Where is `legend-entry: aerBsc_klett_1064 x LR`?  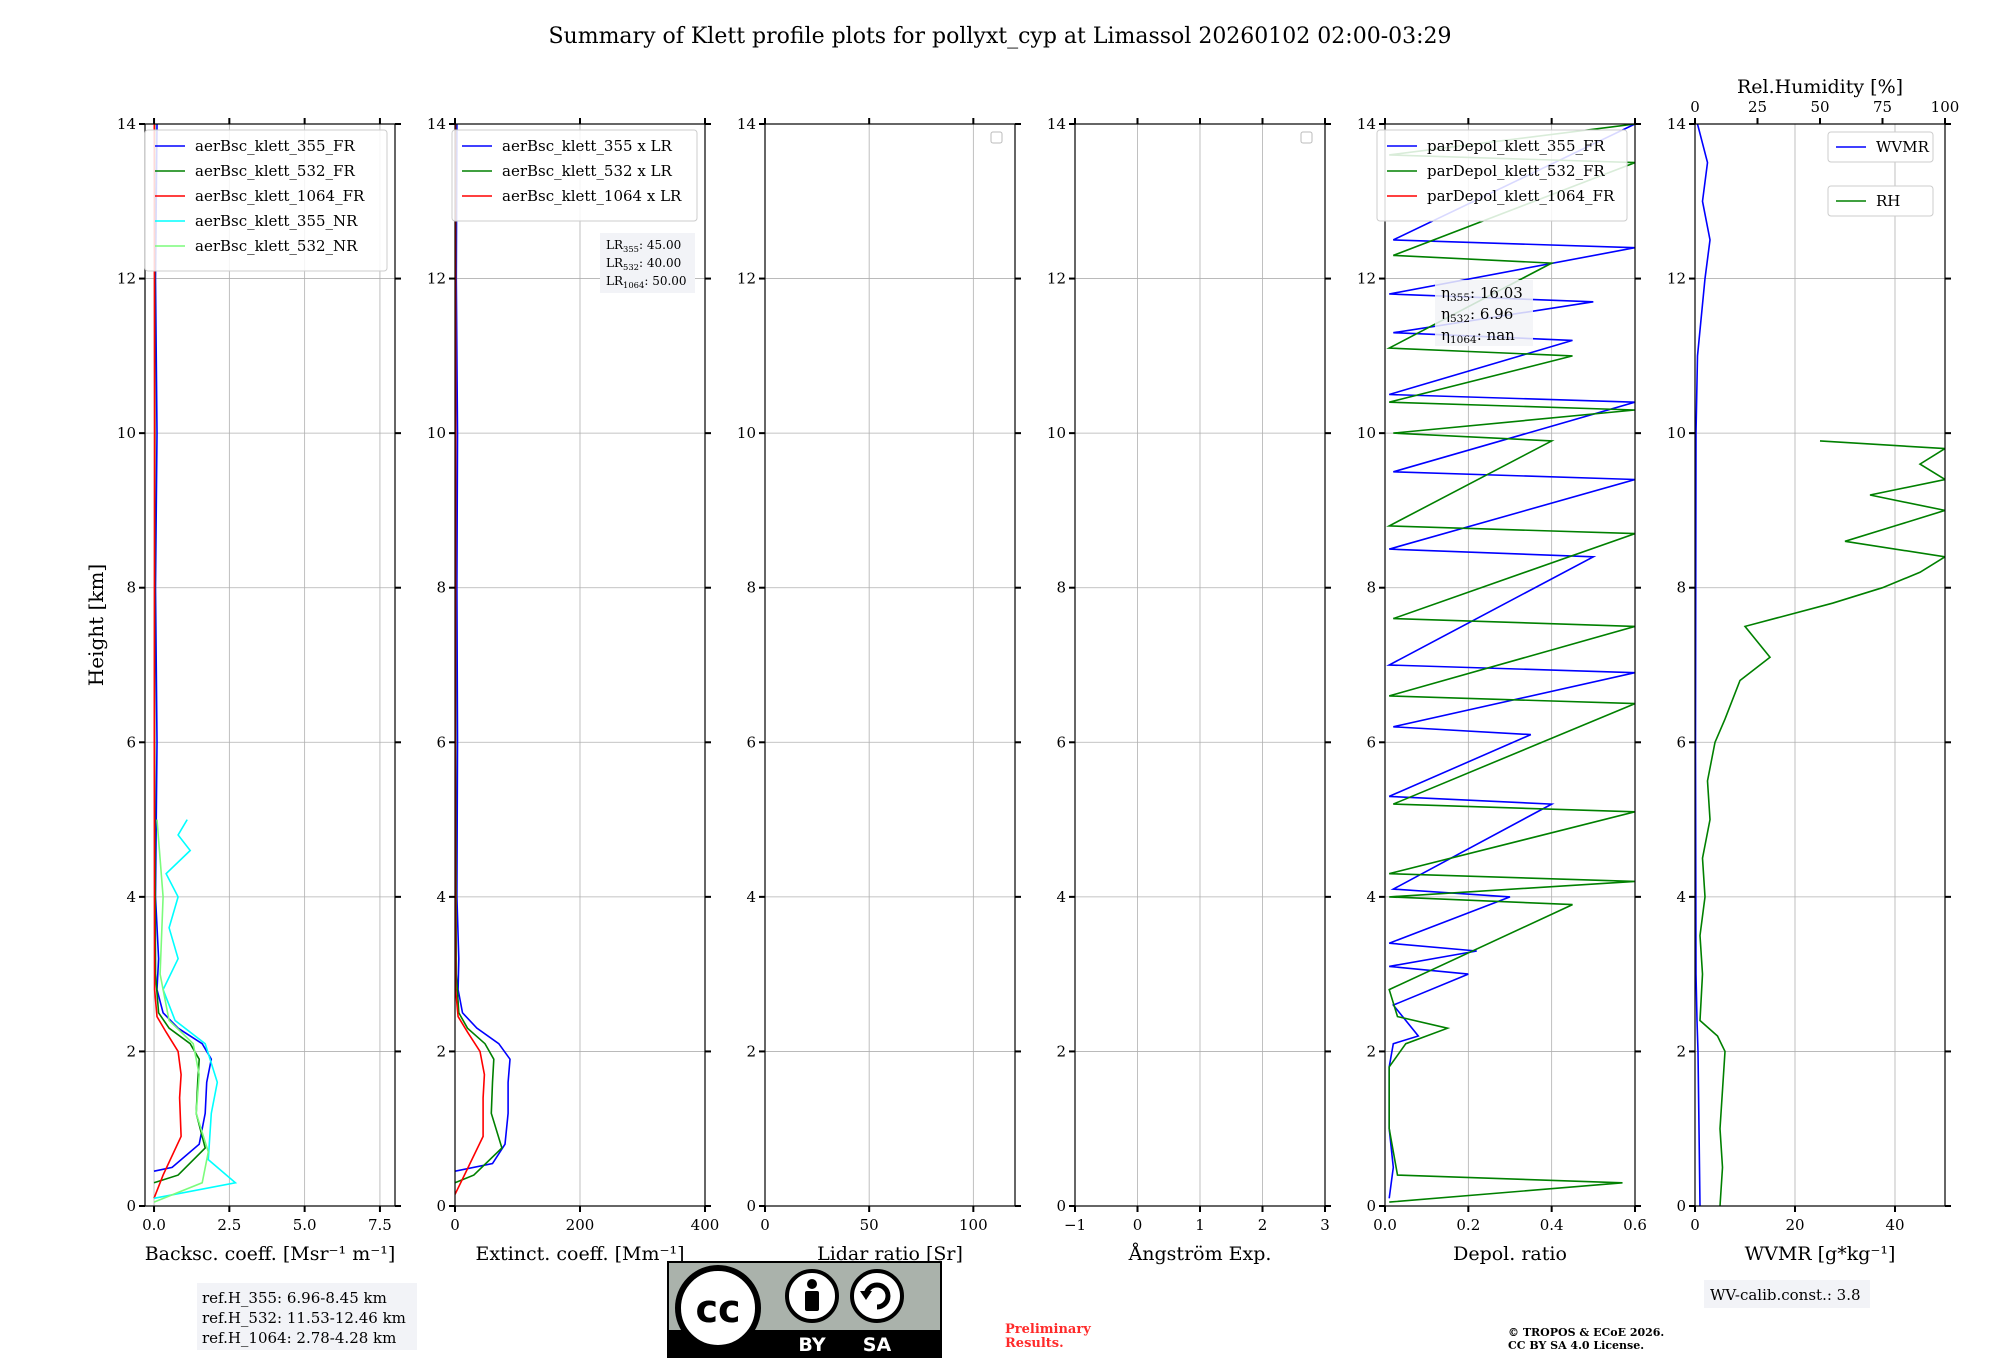 legend-entry: aerBsc_klett_1064 x LR is located at coordinates (592, 196).